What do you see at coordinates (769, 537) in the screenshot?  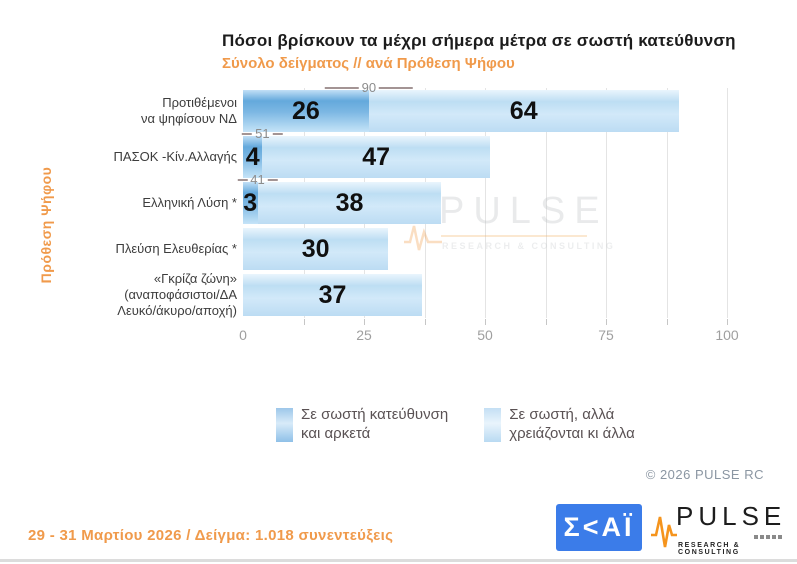 I see `pulse-logo-blocks` at bounding box center [769, 537].